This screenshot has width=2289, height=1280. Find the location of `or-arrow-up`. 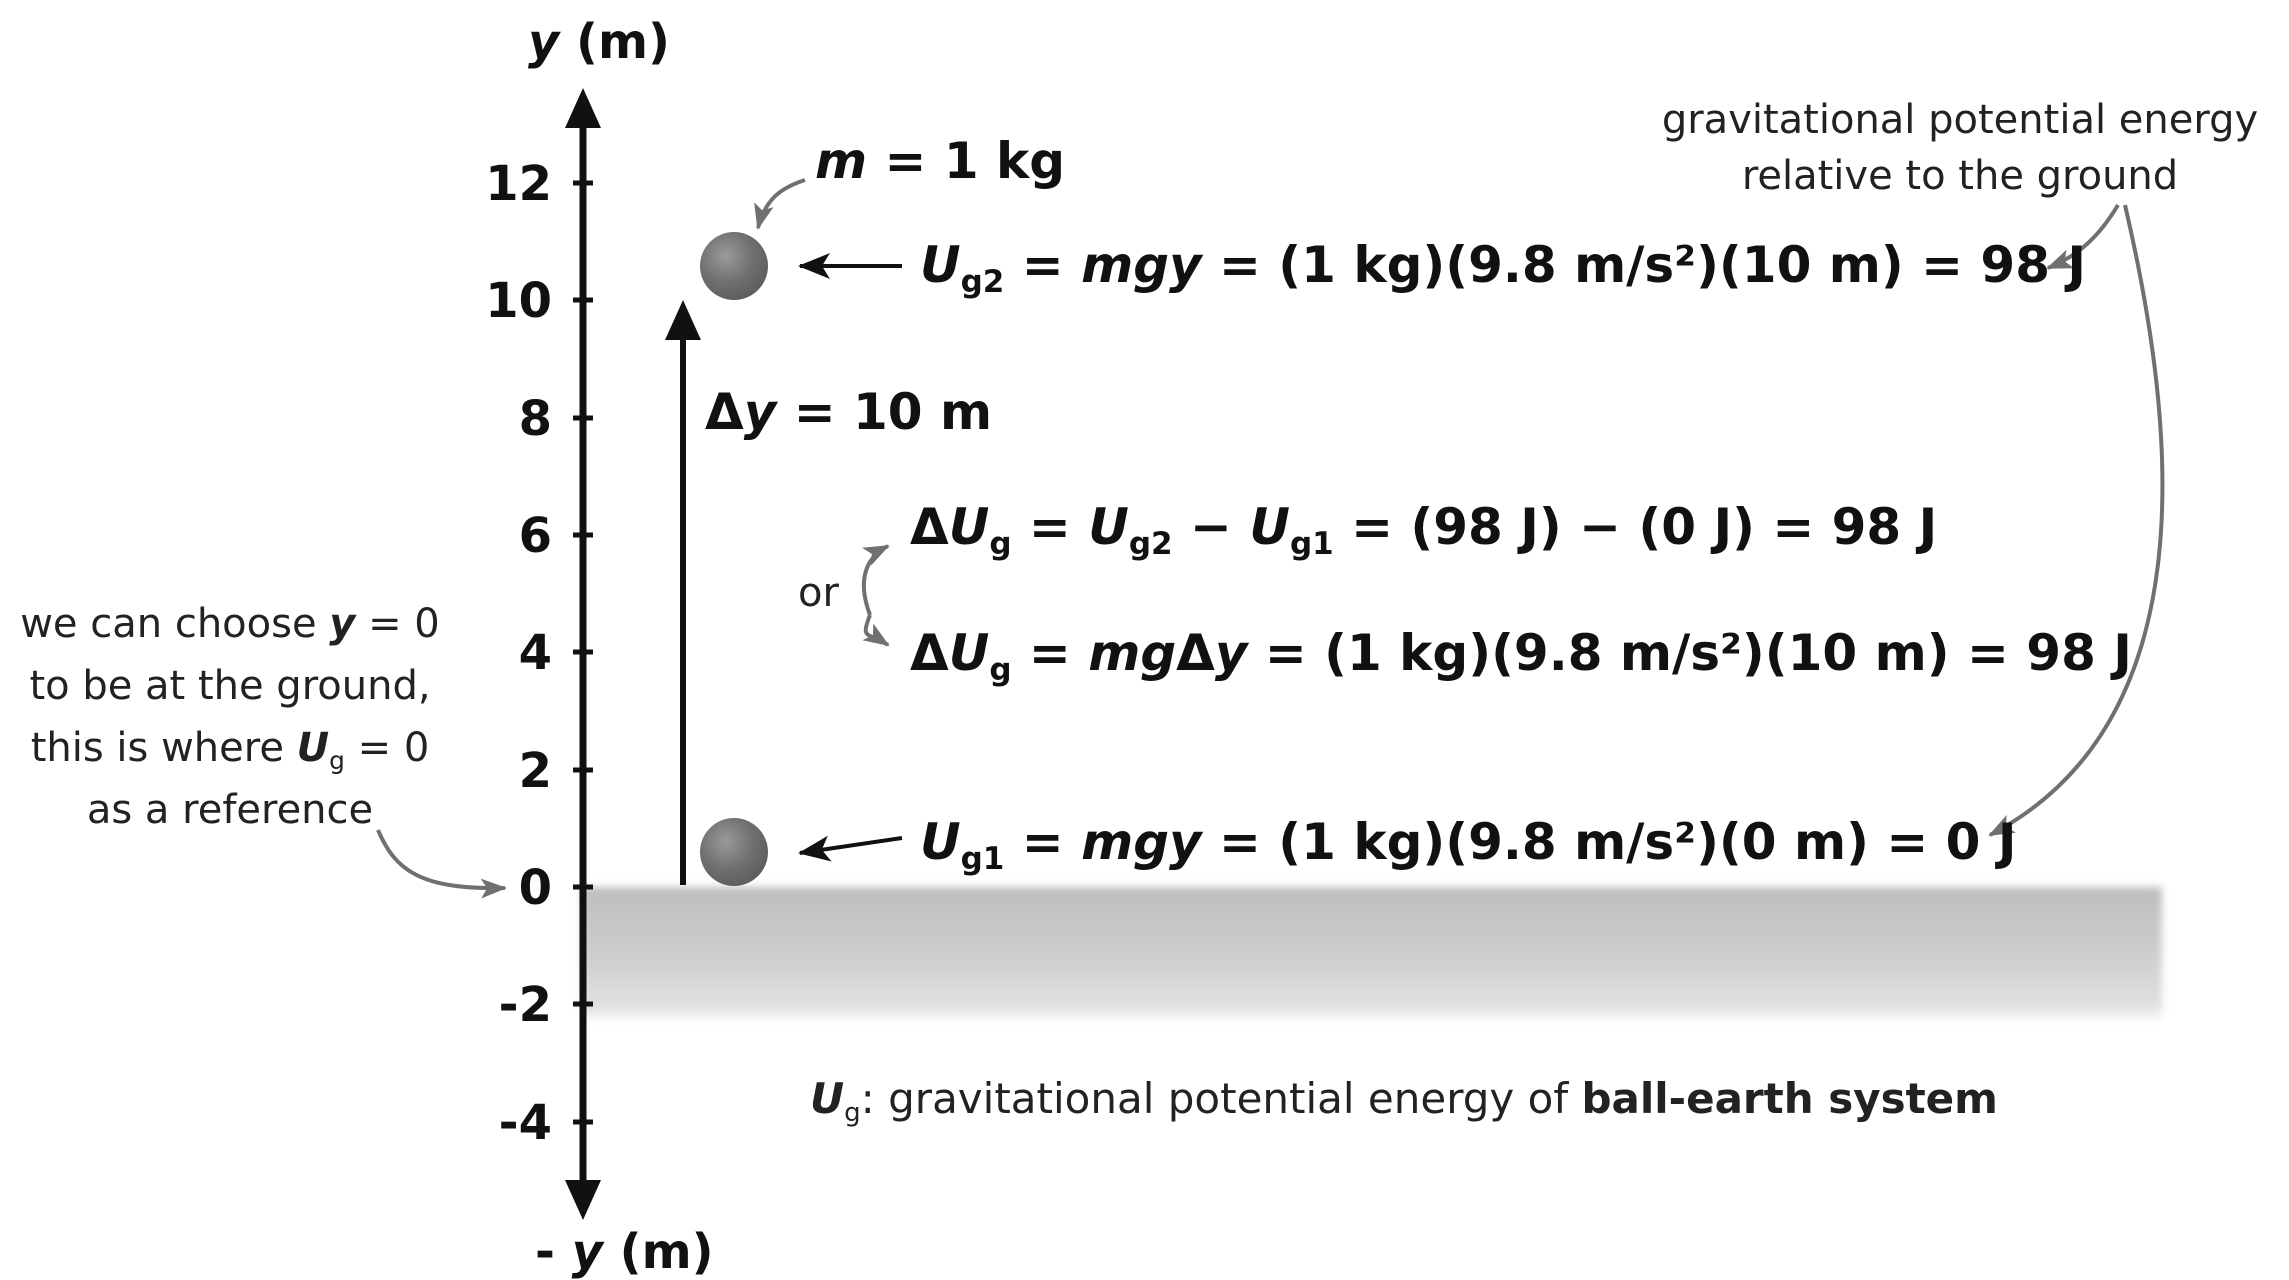

or-arrow-up is located at coordinates (875, 580).